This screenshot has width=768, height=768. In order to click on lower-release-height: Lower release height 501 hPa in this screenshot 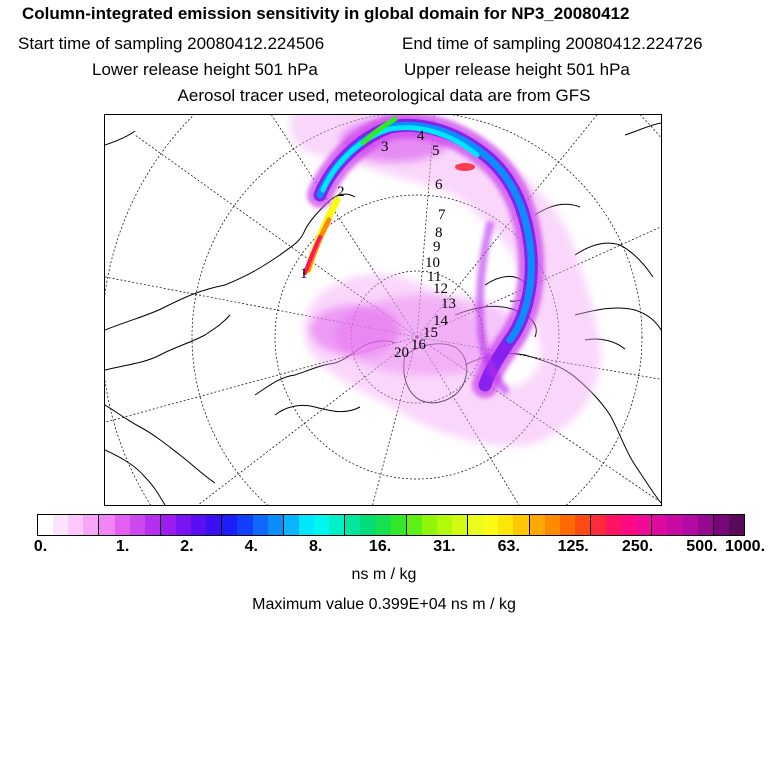, I will do `click(205, 69)`.